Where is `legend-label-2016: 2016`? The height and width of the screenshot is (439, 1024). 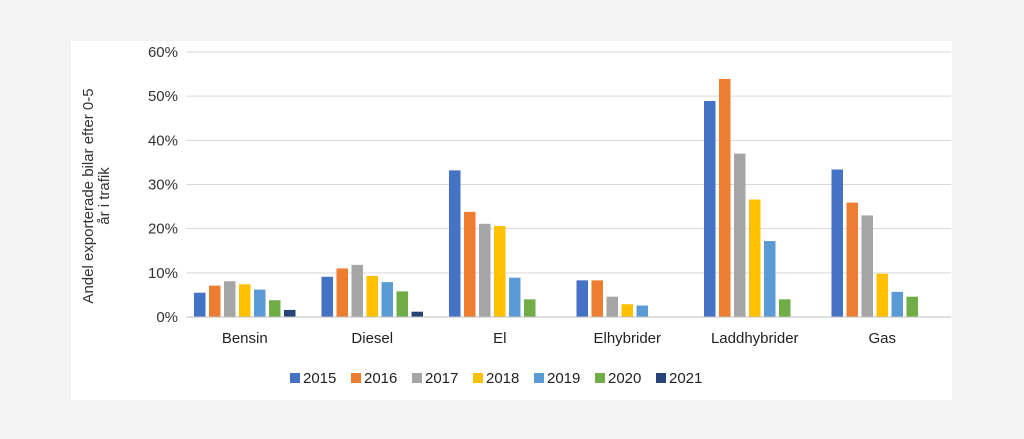 legend-label-2016: 2016 is located at coordinates (380, 378).